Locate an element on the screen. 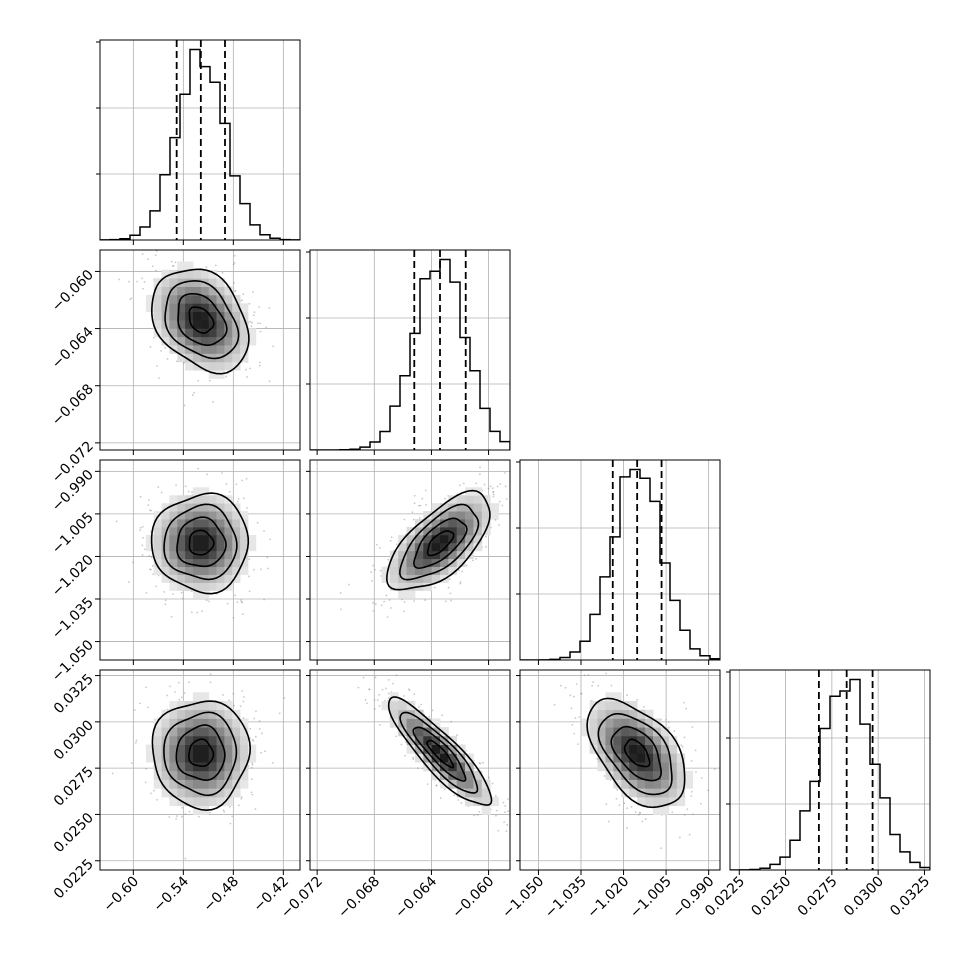 This screenshot has height=970, width=970. x-tick-label-3-2: 0.0275 is located at coordinates (818, 897).